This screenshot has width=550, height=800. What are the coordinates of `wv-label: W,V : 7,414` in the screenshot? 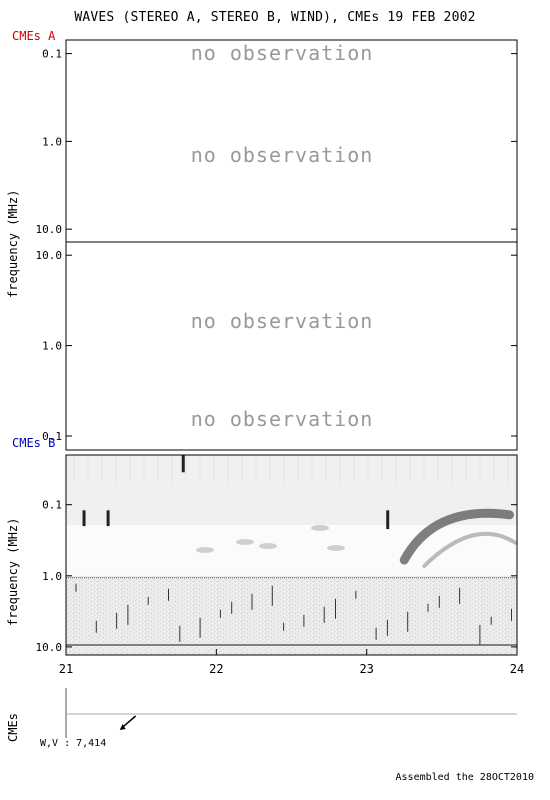 It's located at (73, 743).